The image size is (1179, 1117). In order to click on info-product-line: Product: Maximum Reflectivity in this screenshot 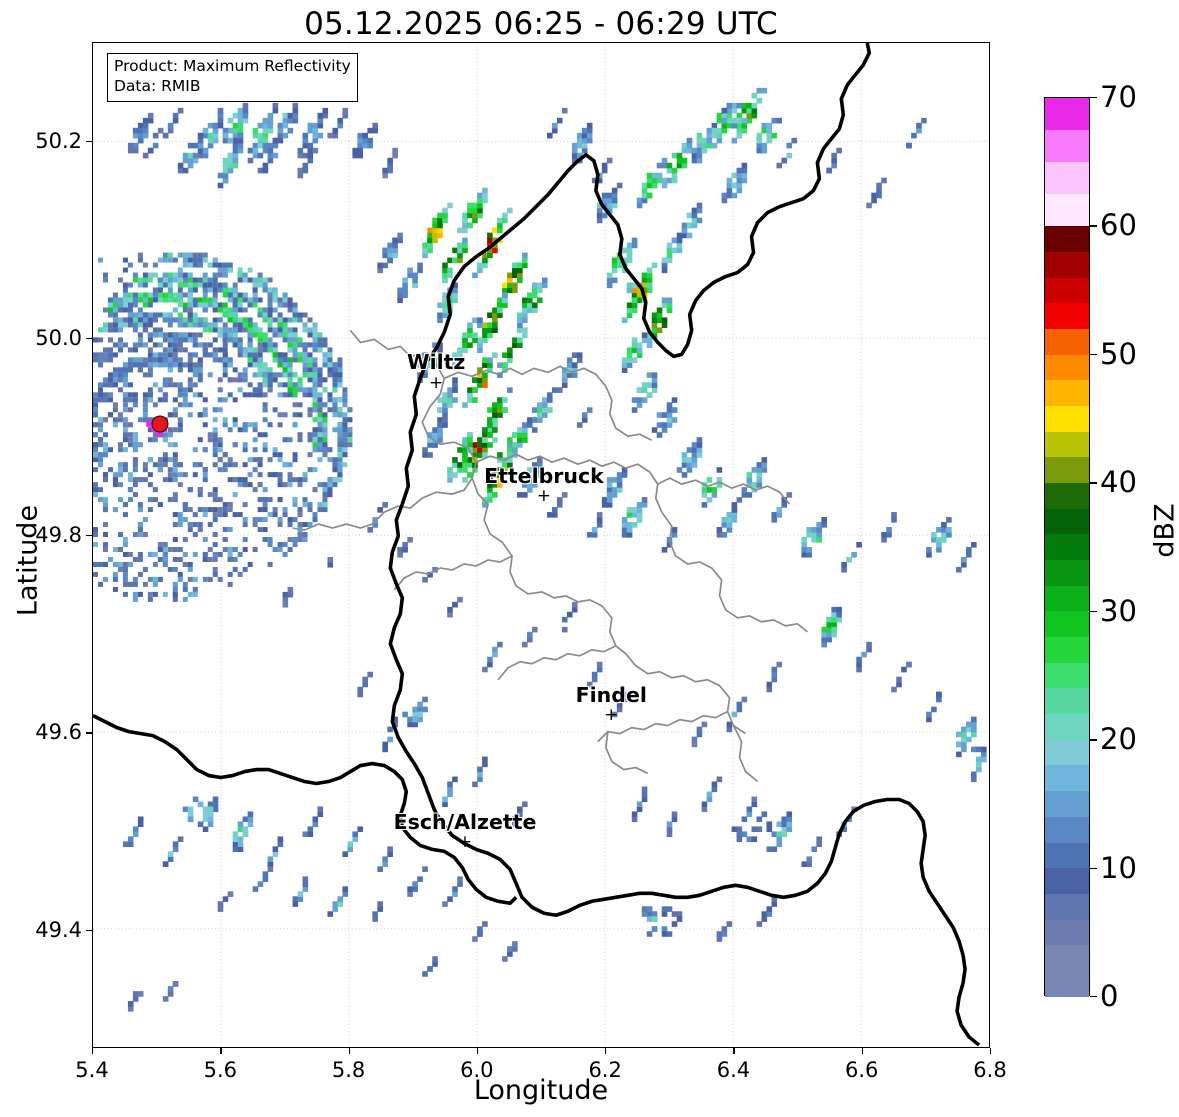, I will do `click(232, 66)`.